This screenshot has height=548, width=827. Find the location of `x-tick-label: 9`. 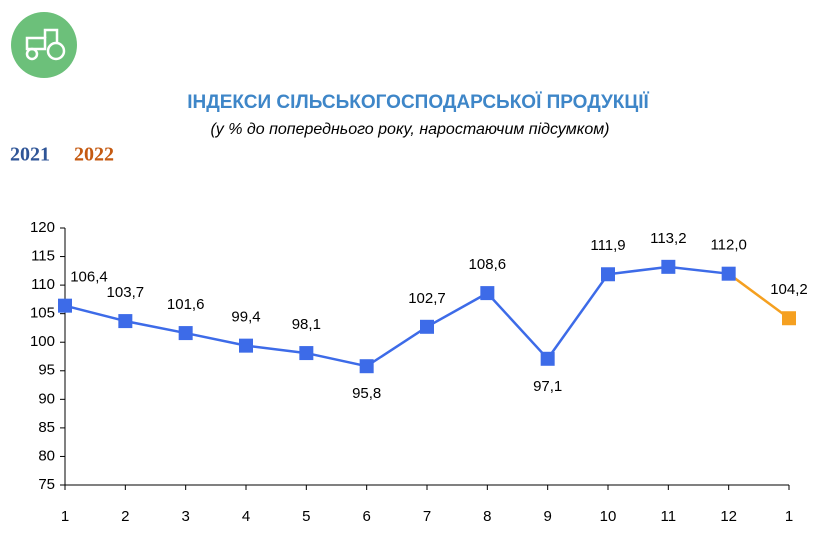

x-tick-label: 9 is located at coordinates (547, 516).